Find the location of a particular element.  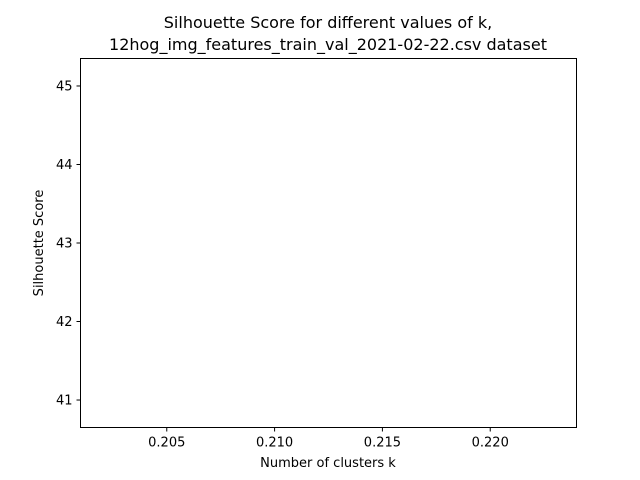

x-tick-label: 0.205 is located at coordinates (166, 443).